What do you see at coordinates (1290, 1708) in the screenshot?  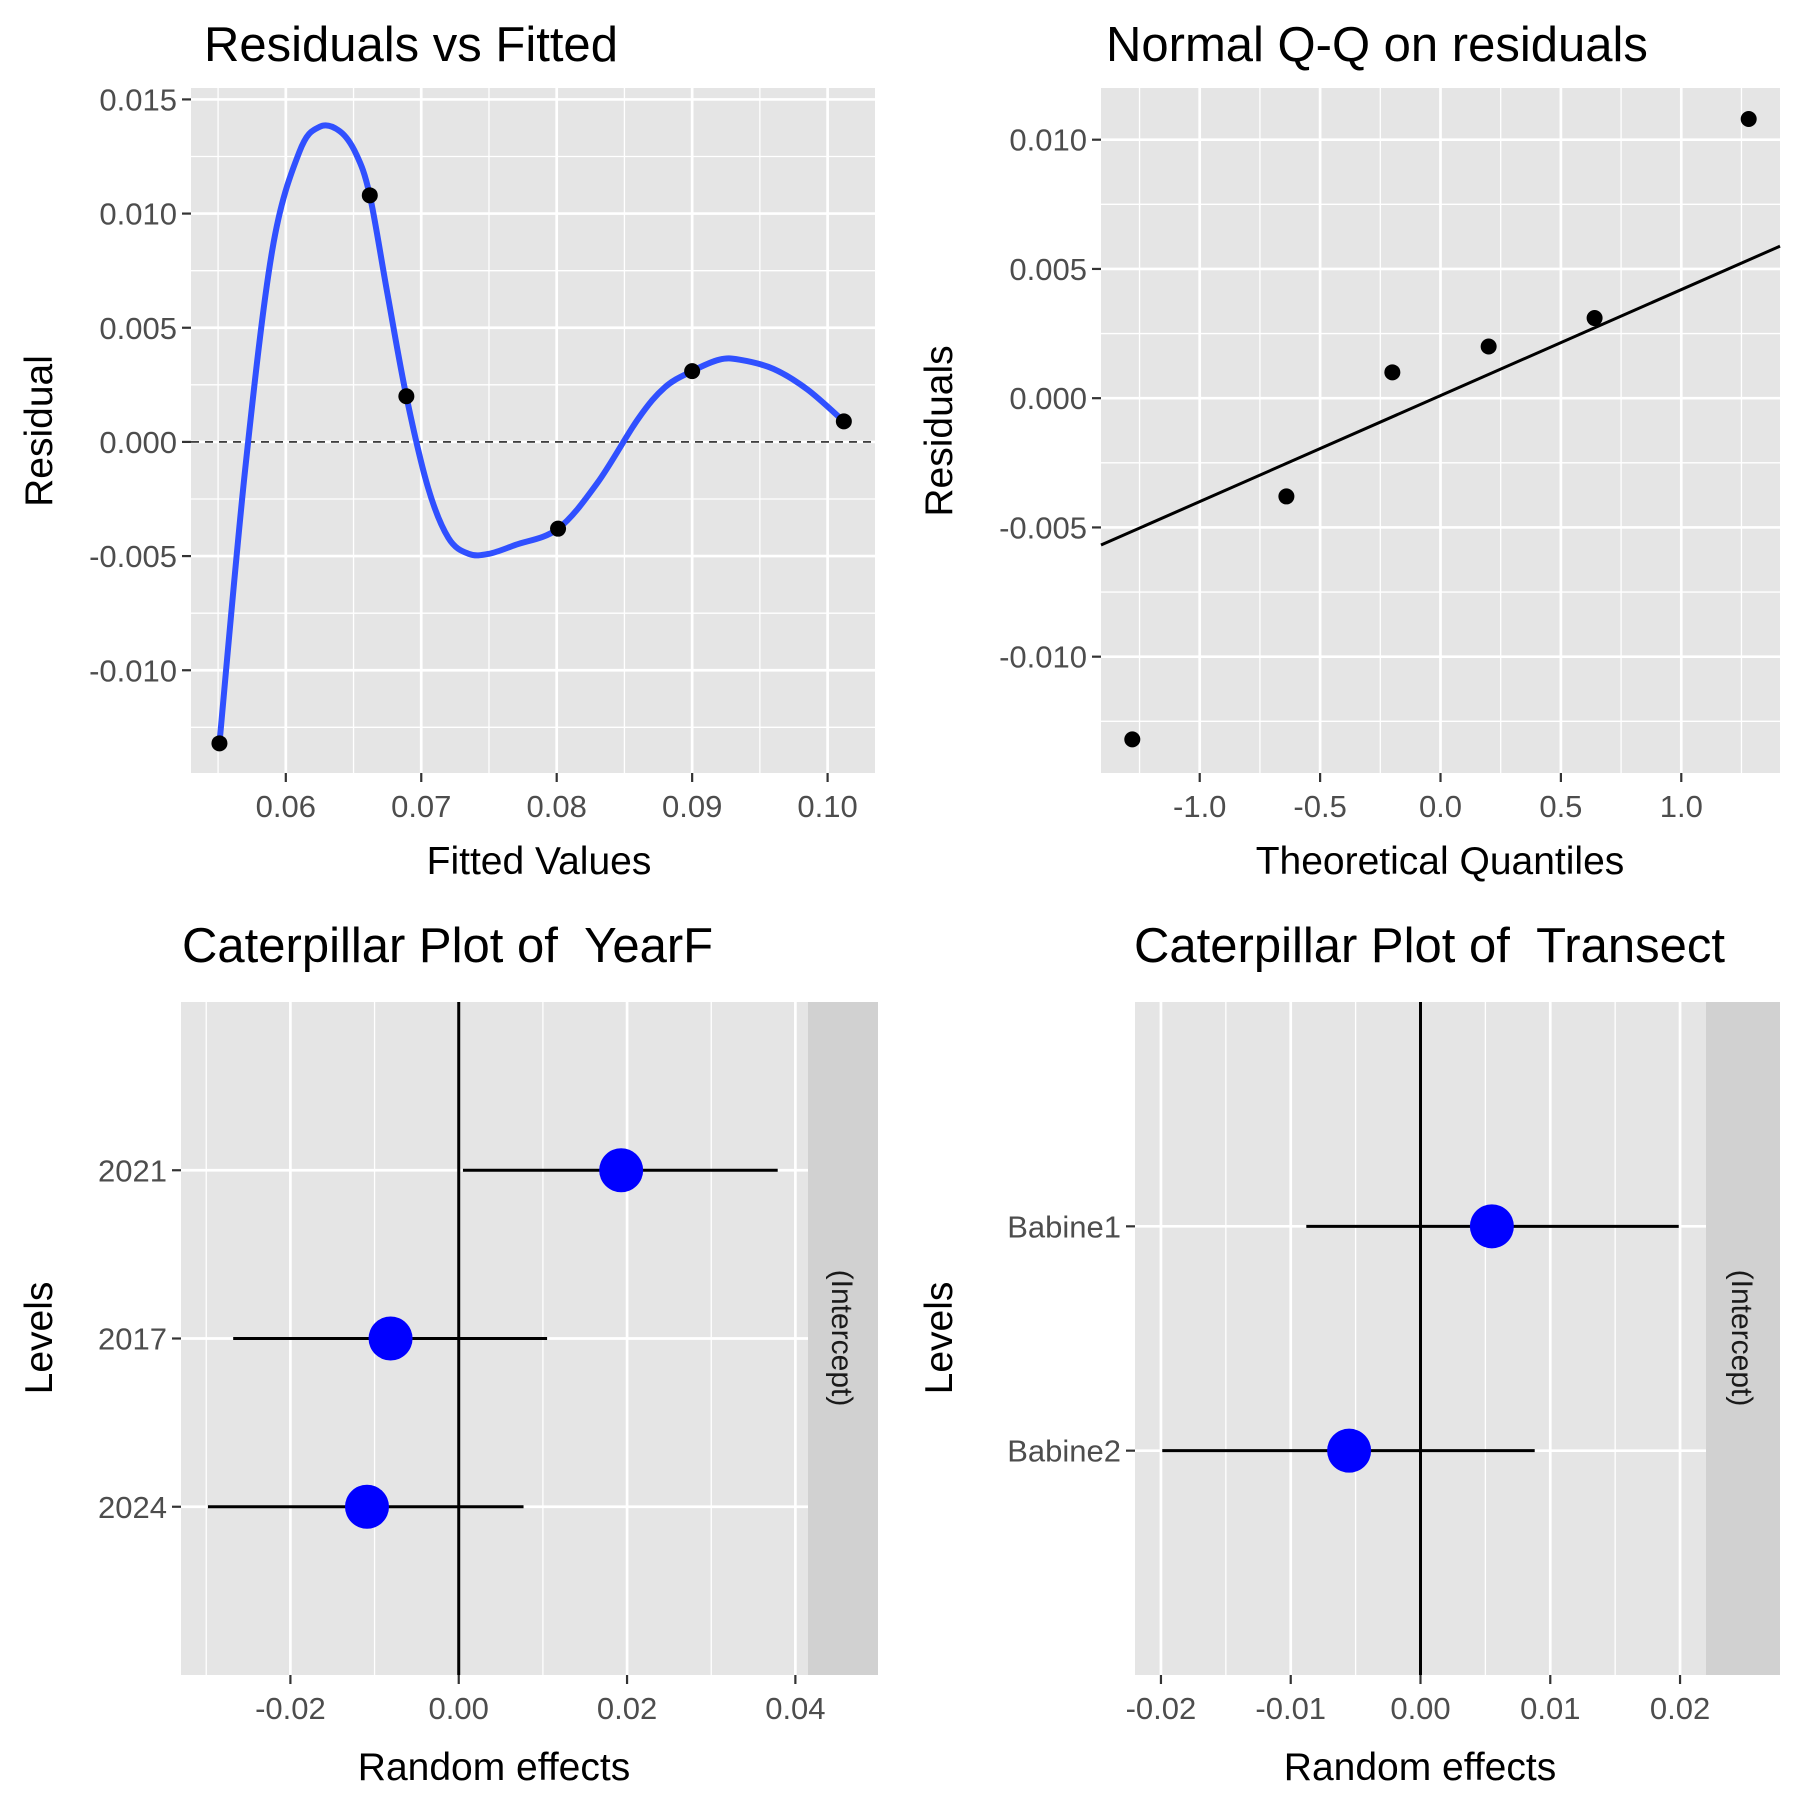 I see `x-tick-label: -0.01` at bounding box center [1290, 1708].